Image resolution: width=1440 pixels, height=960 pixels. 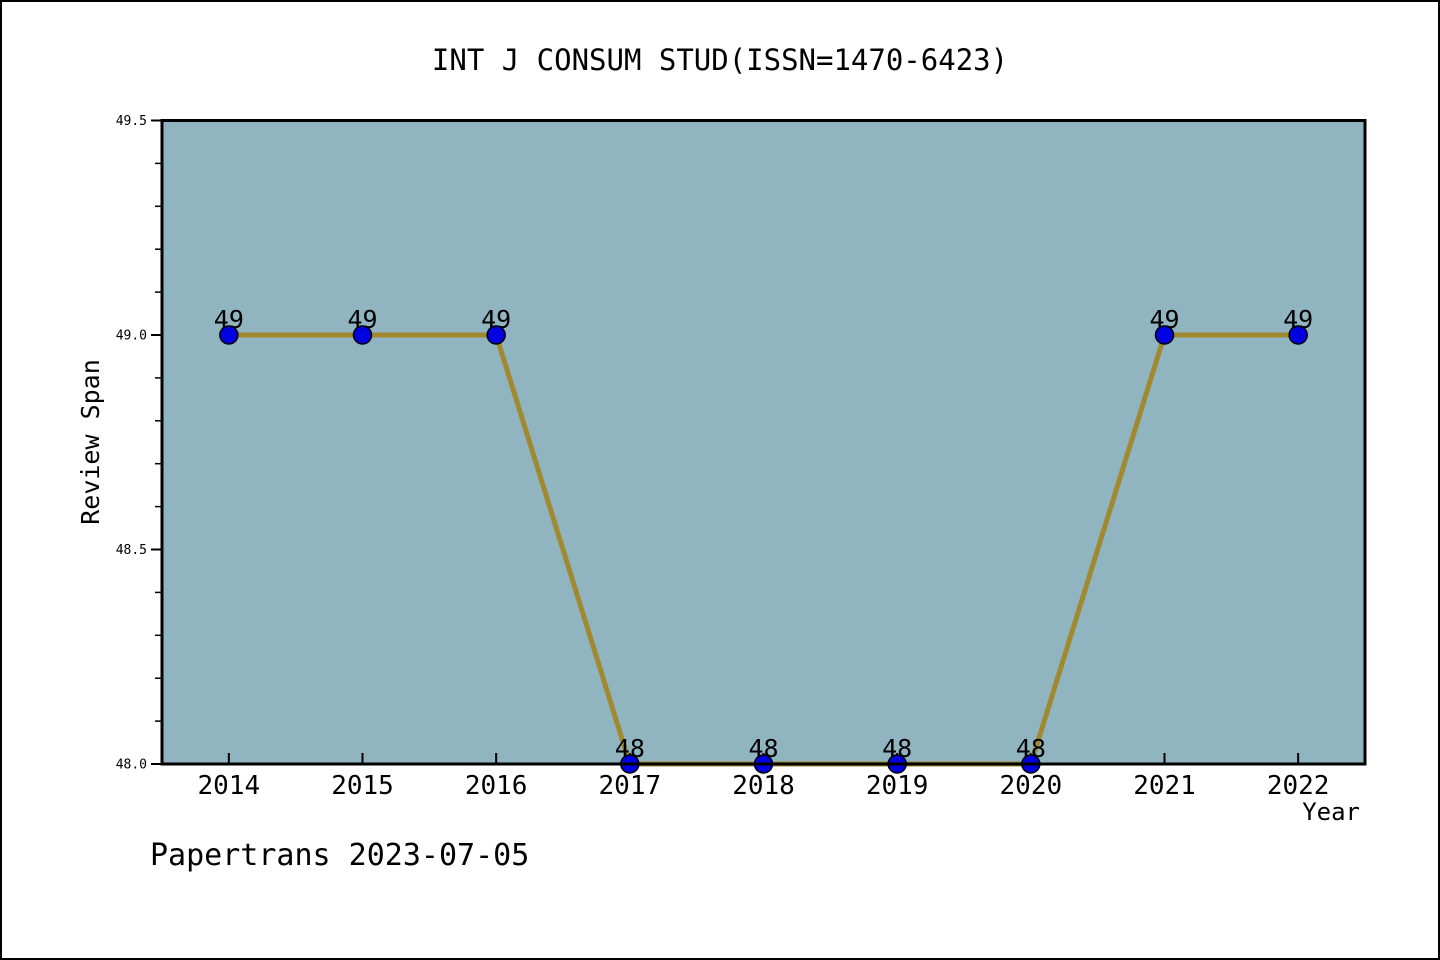 What do you see at coordinates (496, 786) in the screenshot?
I see `x-axis-tick-label: 2016` at bounding box center [496, 786].